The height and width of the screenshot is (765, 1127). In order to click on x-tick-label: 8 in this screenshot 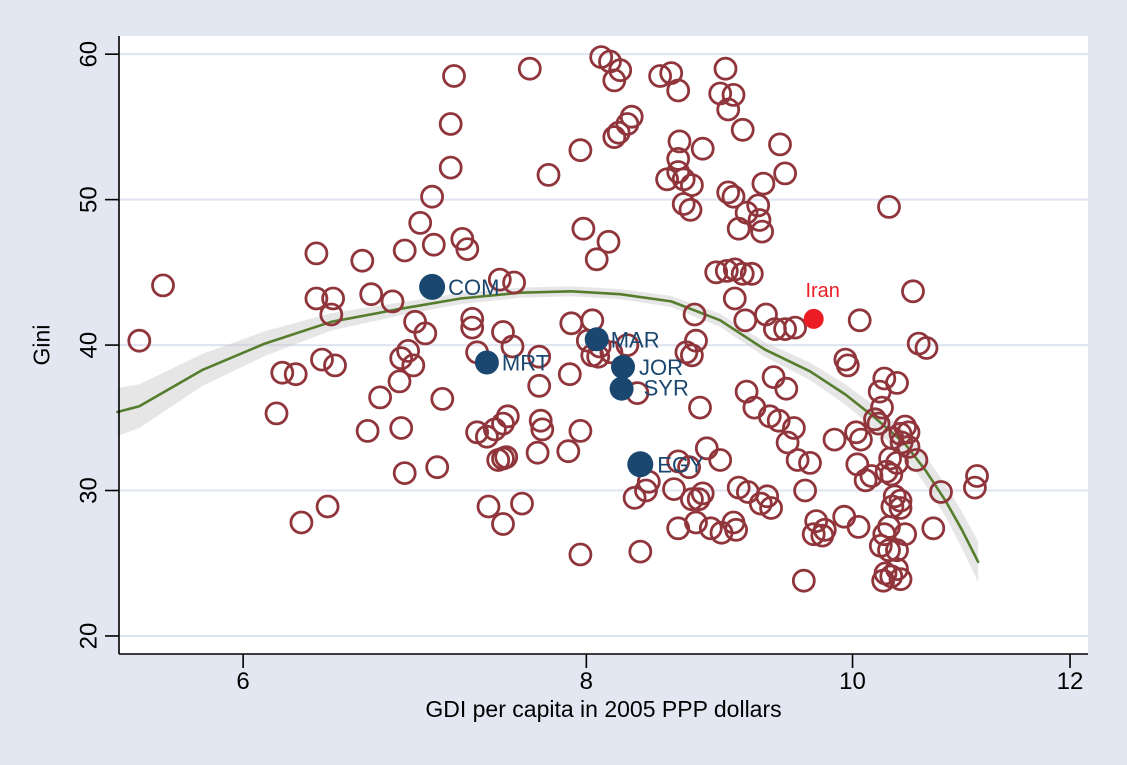, I will do `click(586, 681)`.